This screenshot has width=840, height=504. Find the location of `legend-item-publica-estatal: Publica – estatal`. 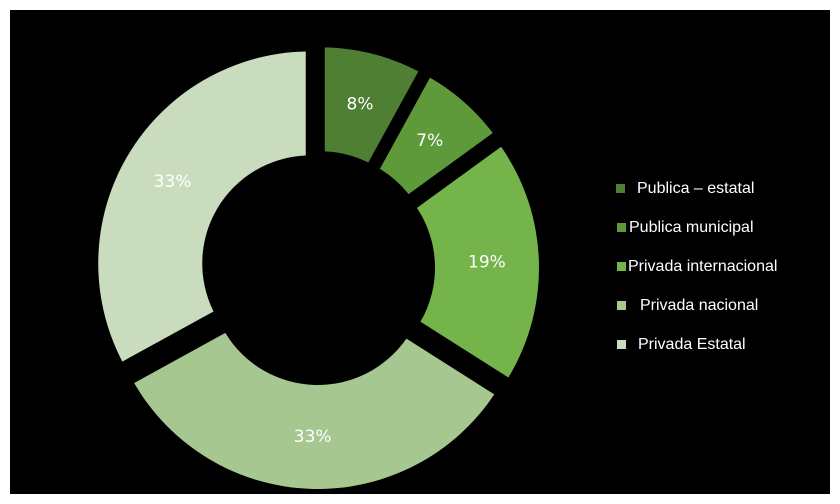

legend-item-publica-estatal: Publica – estatal is located at coordinates (696, 188).